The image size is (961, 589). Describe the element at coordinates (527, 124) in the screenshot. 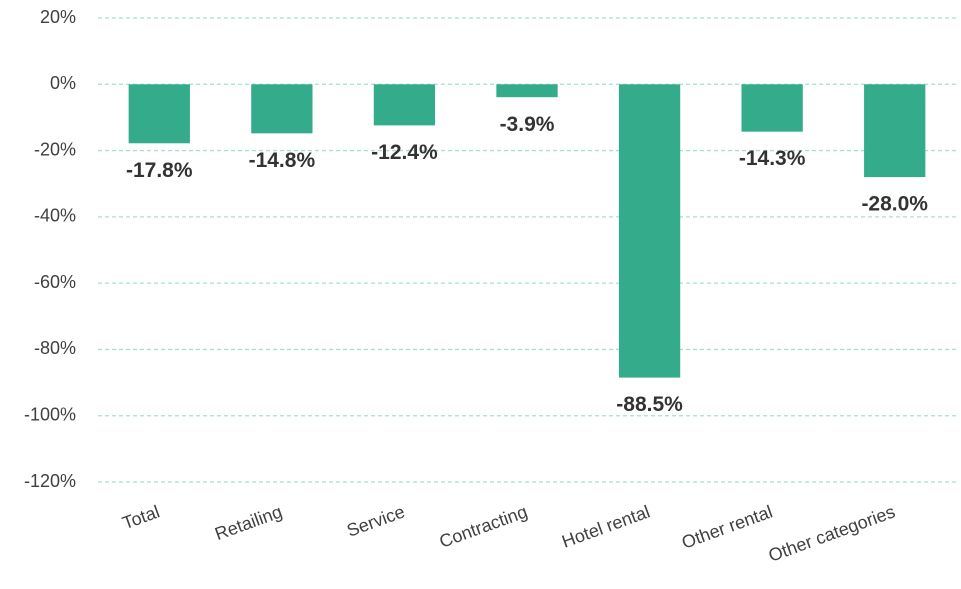

I see `value-label: -3.9%` at that location.